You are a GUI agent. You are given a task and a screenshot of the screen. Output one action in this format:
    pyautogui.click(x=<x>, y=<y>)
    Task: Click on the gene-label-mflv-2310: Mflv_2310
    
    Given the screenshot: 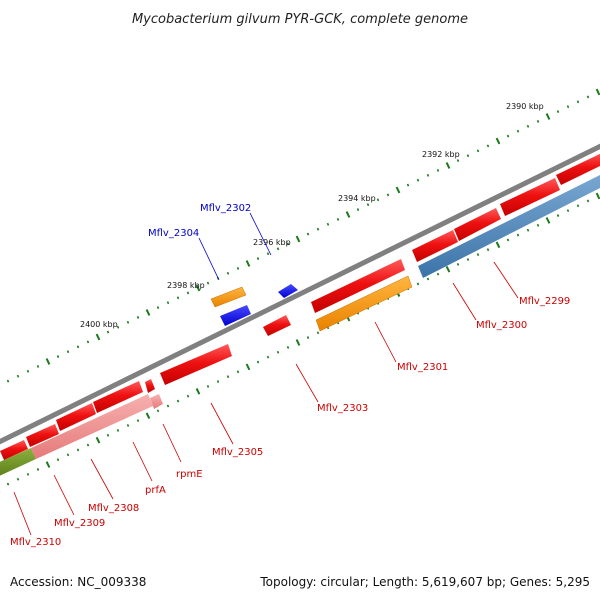 What is the action you would take?
    pyautogui.click(x=35, y=542)
    